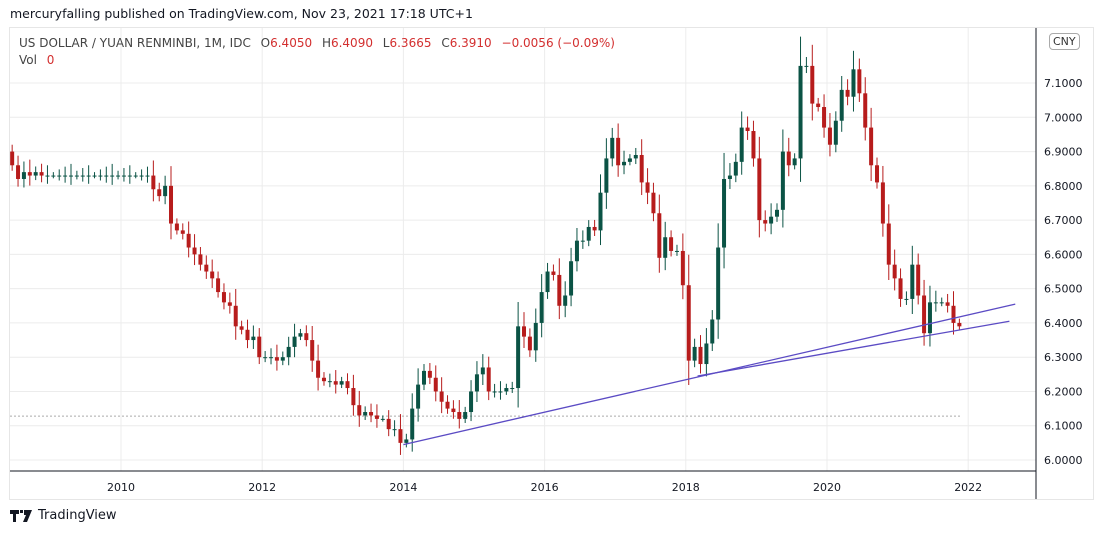 This screenshot has height=534, width=1100. Describe the element at coordinates (1063, 254) in the screenshot. I see `price-tick-label: 6.6000` at that location.